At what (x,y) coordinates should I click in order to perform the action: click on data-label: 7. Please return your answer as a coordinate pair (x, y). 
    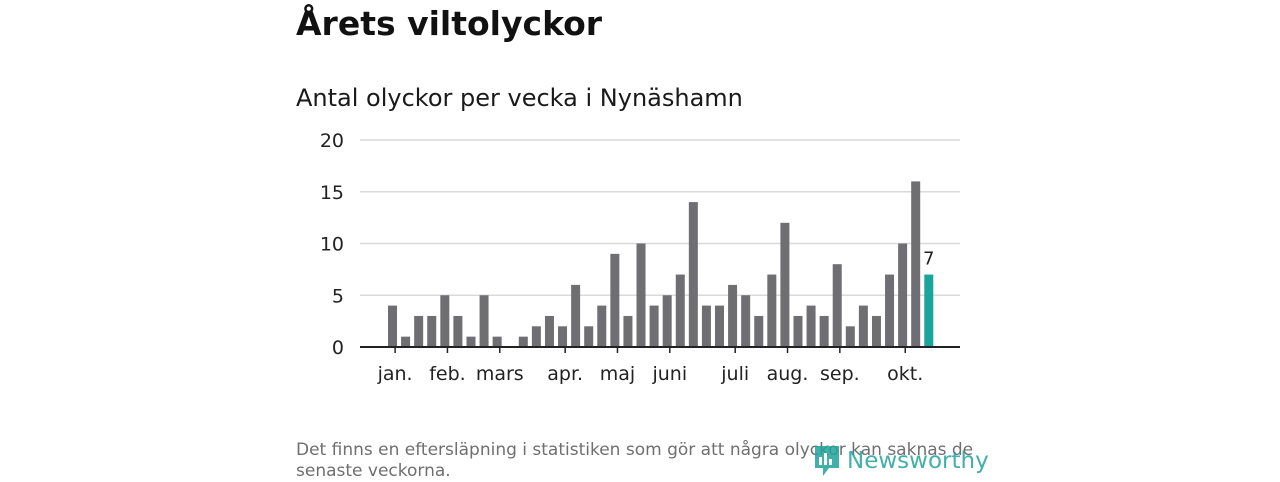
    Looking at the image, I should click on (928, 259).